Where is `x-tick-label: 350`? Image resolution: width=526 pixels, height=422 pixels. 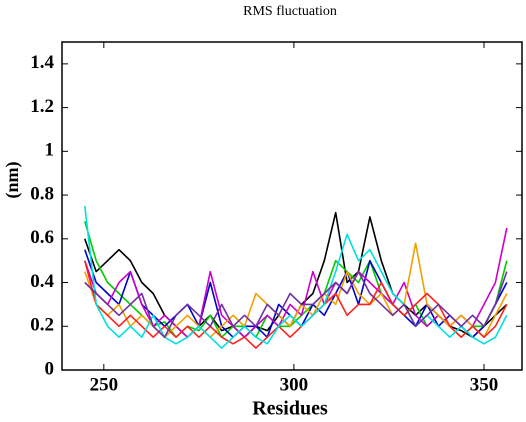 x-tick-label: 350 is located at coordinates (484, 384).